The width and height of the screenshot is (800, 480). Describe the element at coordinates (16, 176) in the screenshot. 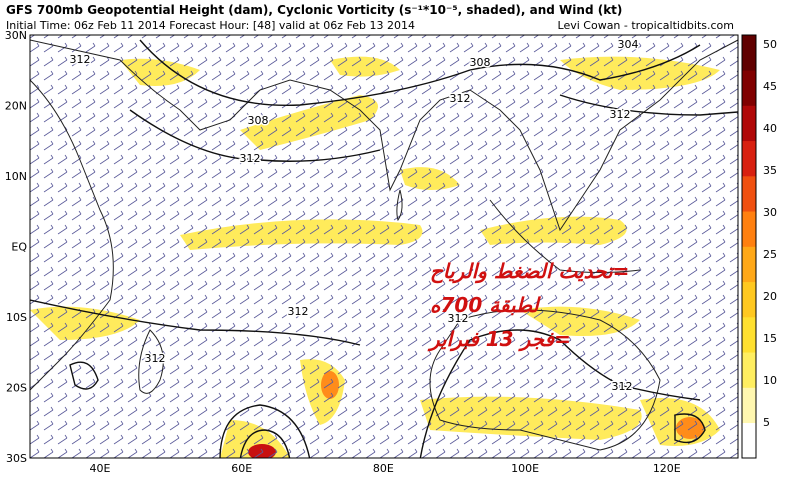

I see `lat-label: 10N` at that location.